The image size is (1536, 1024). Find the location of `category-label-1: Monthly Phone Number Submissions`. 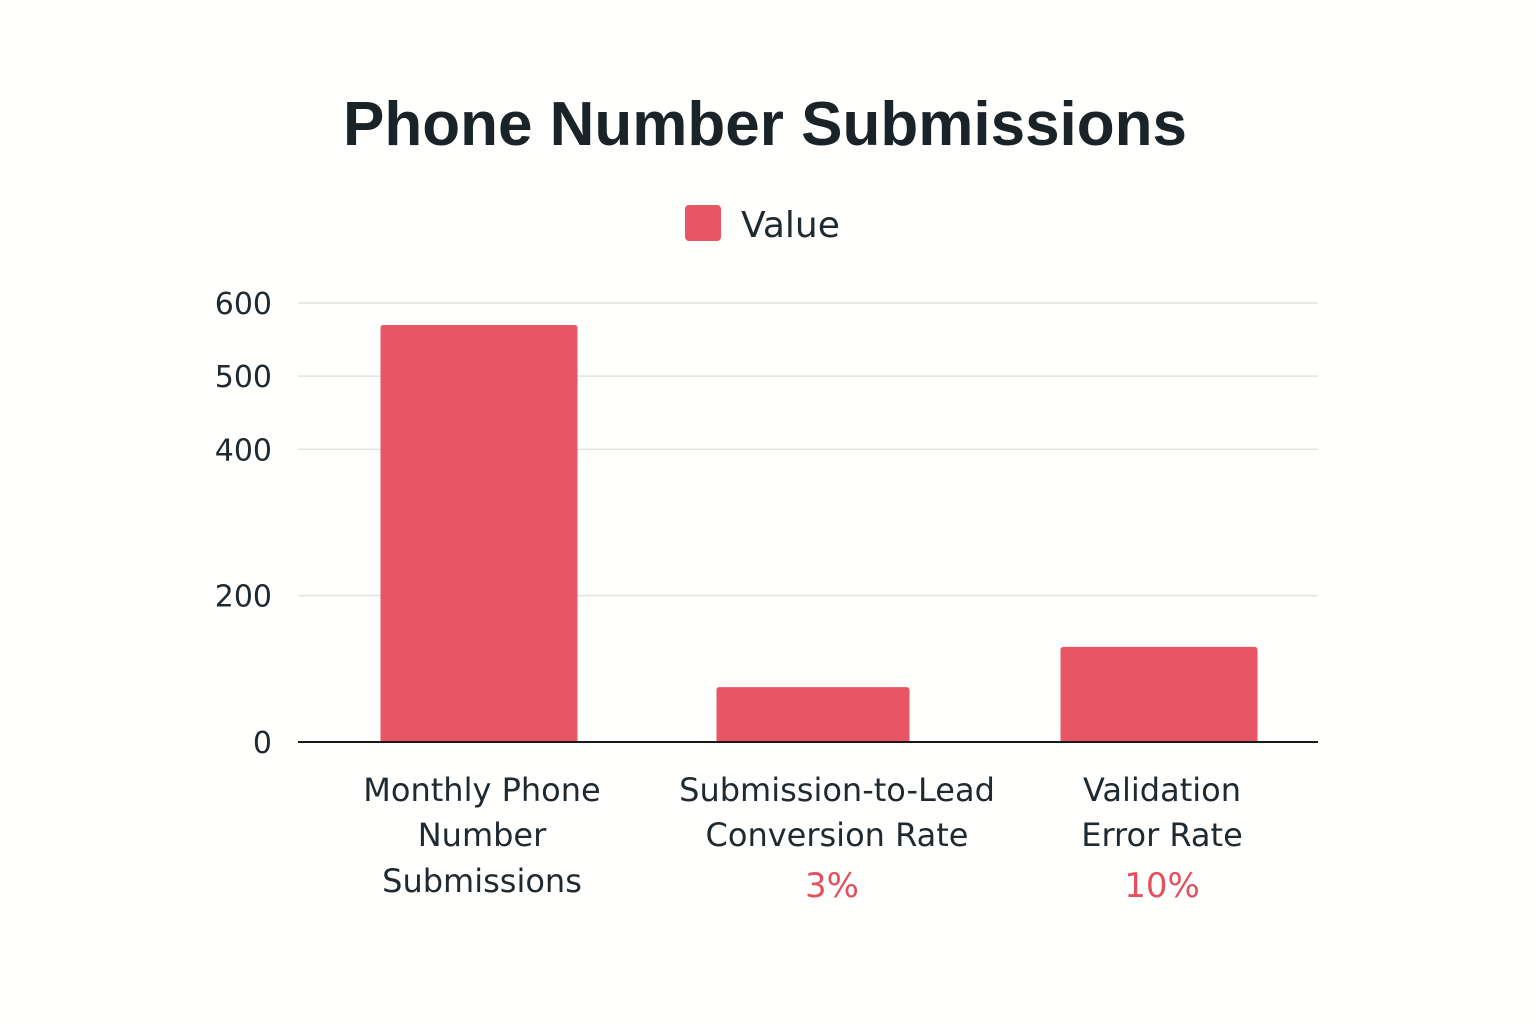

category-label-1: Monthly Phone Number Submissions is located at coordinates (481, 835).